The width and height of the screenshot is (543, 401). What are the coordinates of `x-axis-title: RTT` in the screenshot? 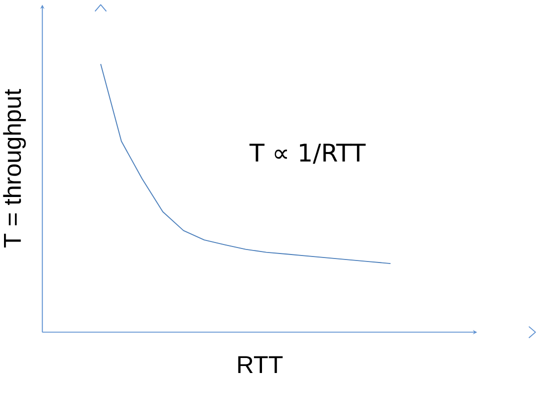 It's located at (260, 365).